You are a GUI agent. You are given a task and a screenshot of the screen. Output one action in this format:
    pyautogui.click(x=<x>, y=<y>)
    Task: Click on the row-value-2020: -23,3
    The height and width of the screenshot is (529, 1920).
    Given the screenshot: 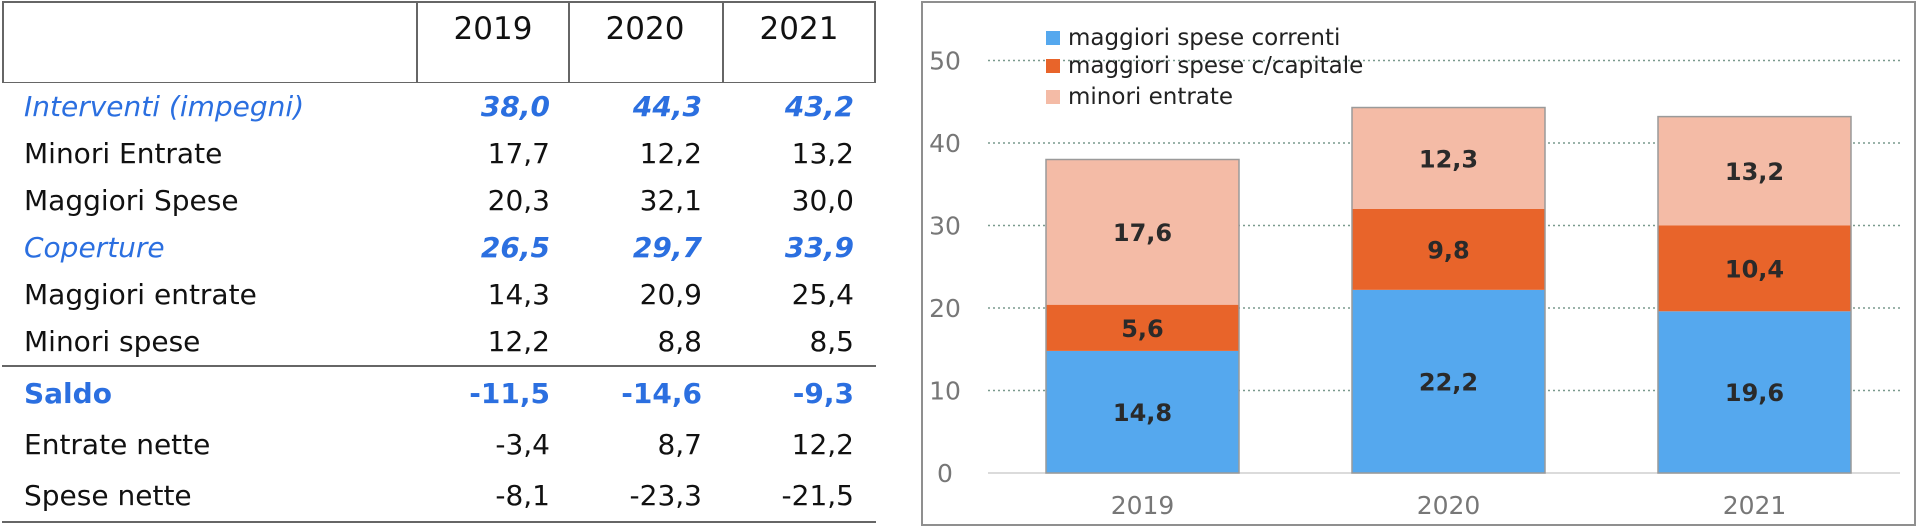 What is the action you would take?
    pyautogui.click(x=665, y=495)
    